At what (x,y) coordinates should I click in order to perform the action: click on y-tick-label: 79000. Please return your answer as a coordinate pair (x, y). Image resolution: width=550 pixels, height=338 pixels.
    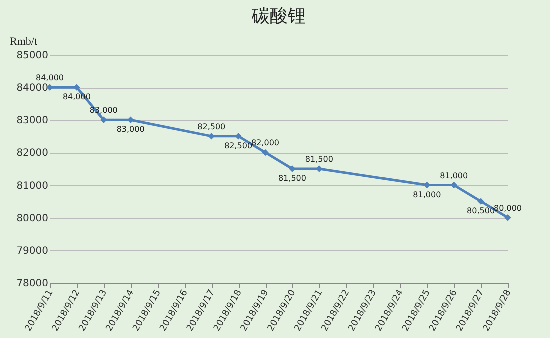
    Looking at the image, I should click on (32, 251).